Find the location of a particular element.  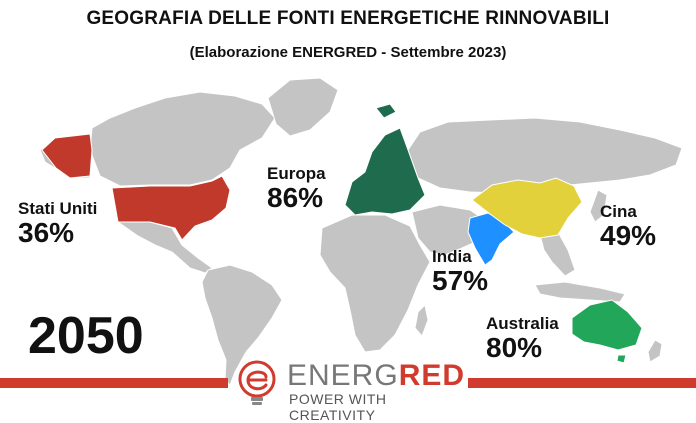

label-stati-uniti: Stati Uniti 36% is located at coordinates (57, 223).